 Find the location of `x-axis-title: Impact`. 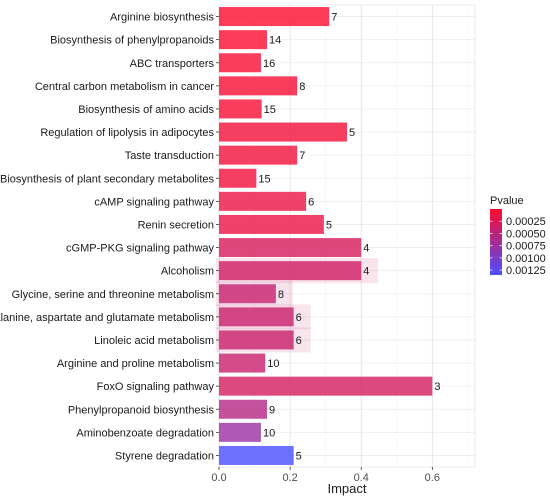

x-axis-title: Impact is located at coordinates (346, 488).